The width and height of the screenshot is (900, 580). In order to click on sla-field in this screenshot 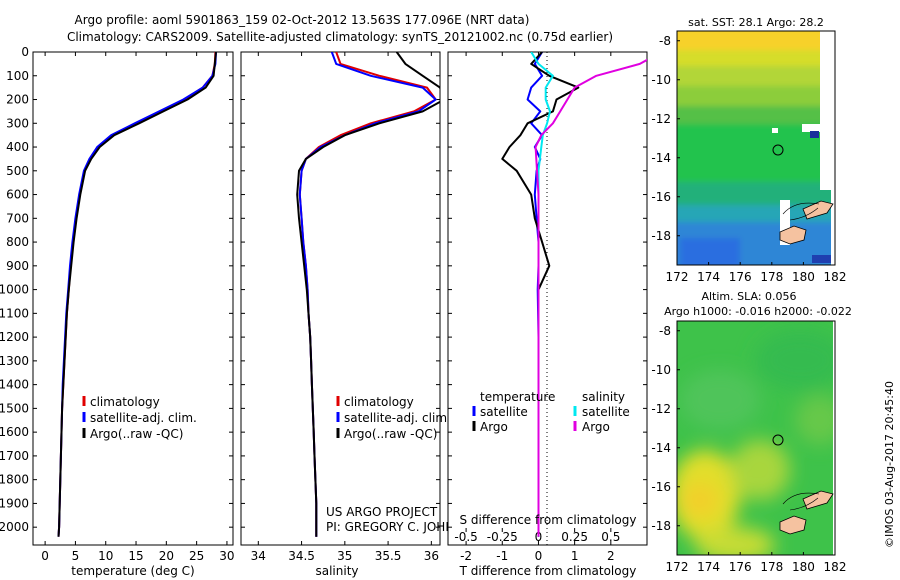, I will do `click(756, 438)`.